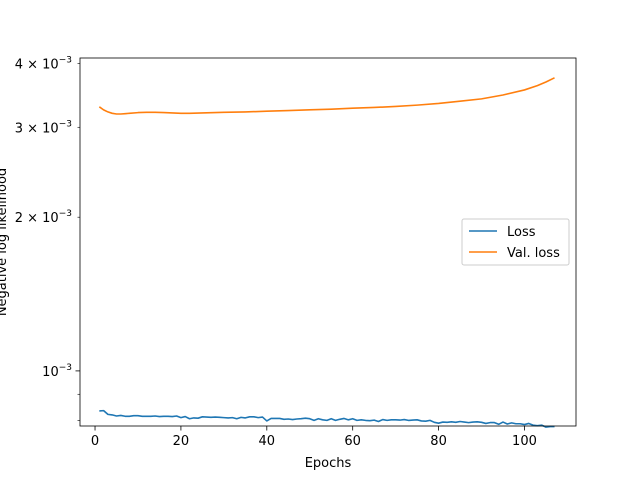  Describe the element at coordinates (181, 441) in the screenshot. I see `x-tick-label: 20` at that location.